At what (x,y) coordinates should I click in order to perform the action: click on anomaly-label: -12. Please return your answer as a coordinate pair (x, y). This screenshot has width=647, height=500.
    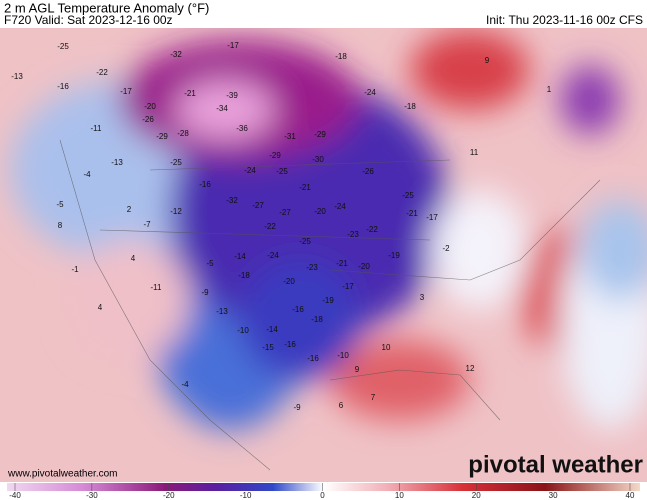
    Looking at the image, I should click on (176, 211).